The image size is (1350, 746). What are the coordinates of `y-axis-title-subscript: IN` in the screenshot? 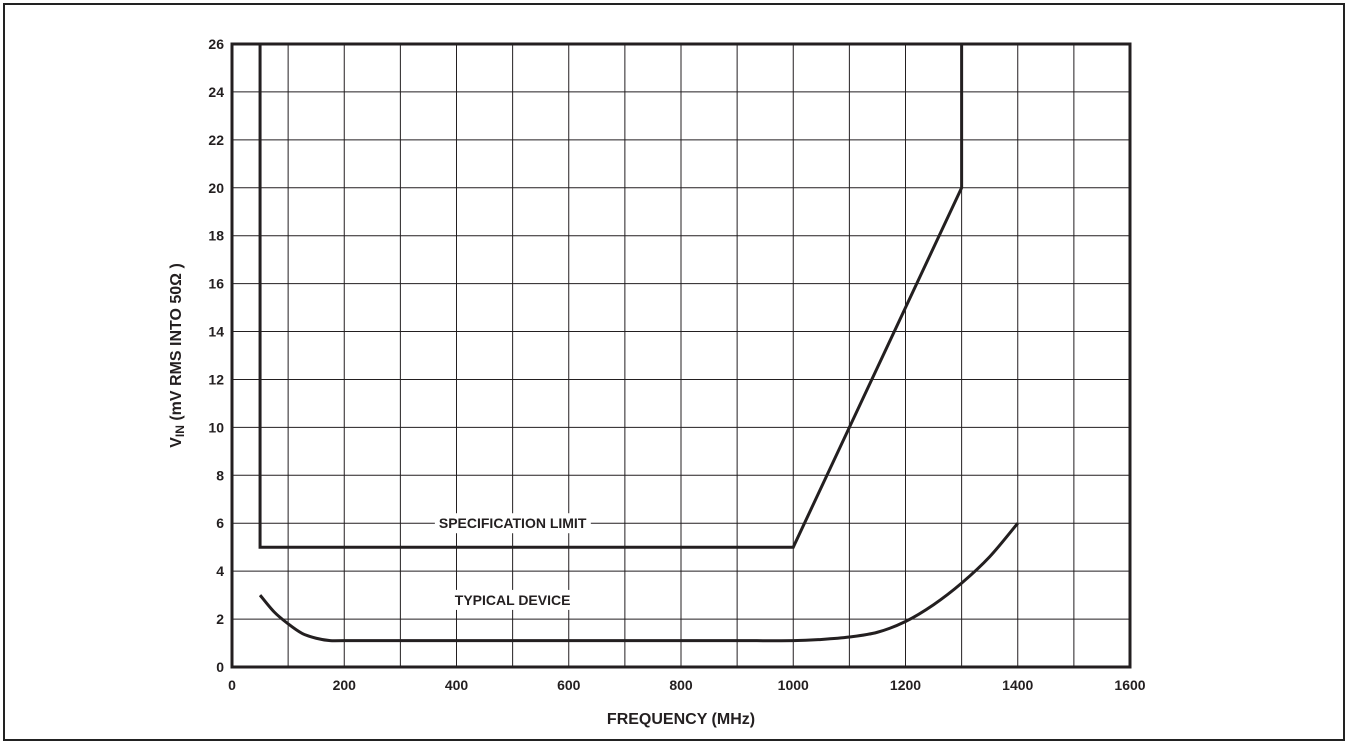 It's located at (180, 431).